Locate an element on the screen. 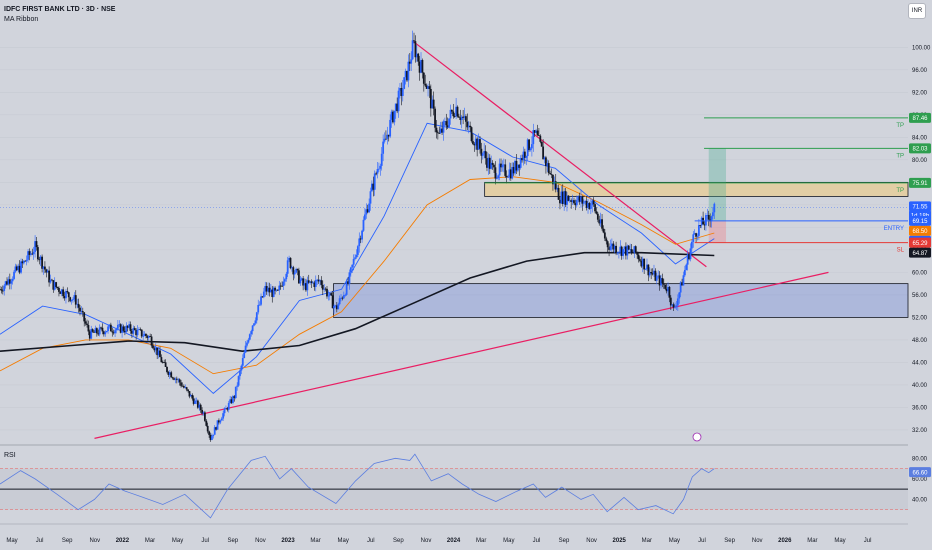  target-price-badge: 82.03 is located at coordinates (920, 150).